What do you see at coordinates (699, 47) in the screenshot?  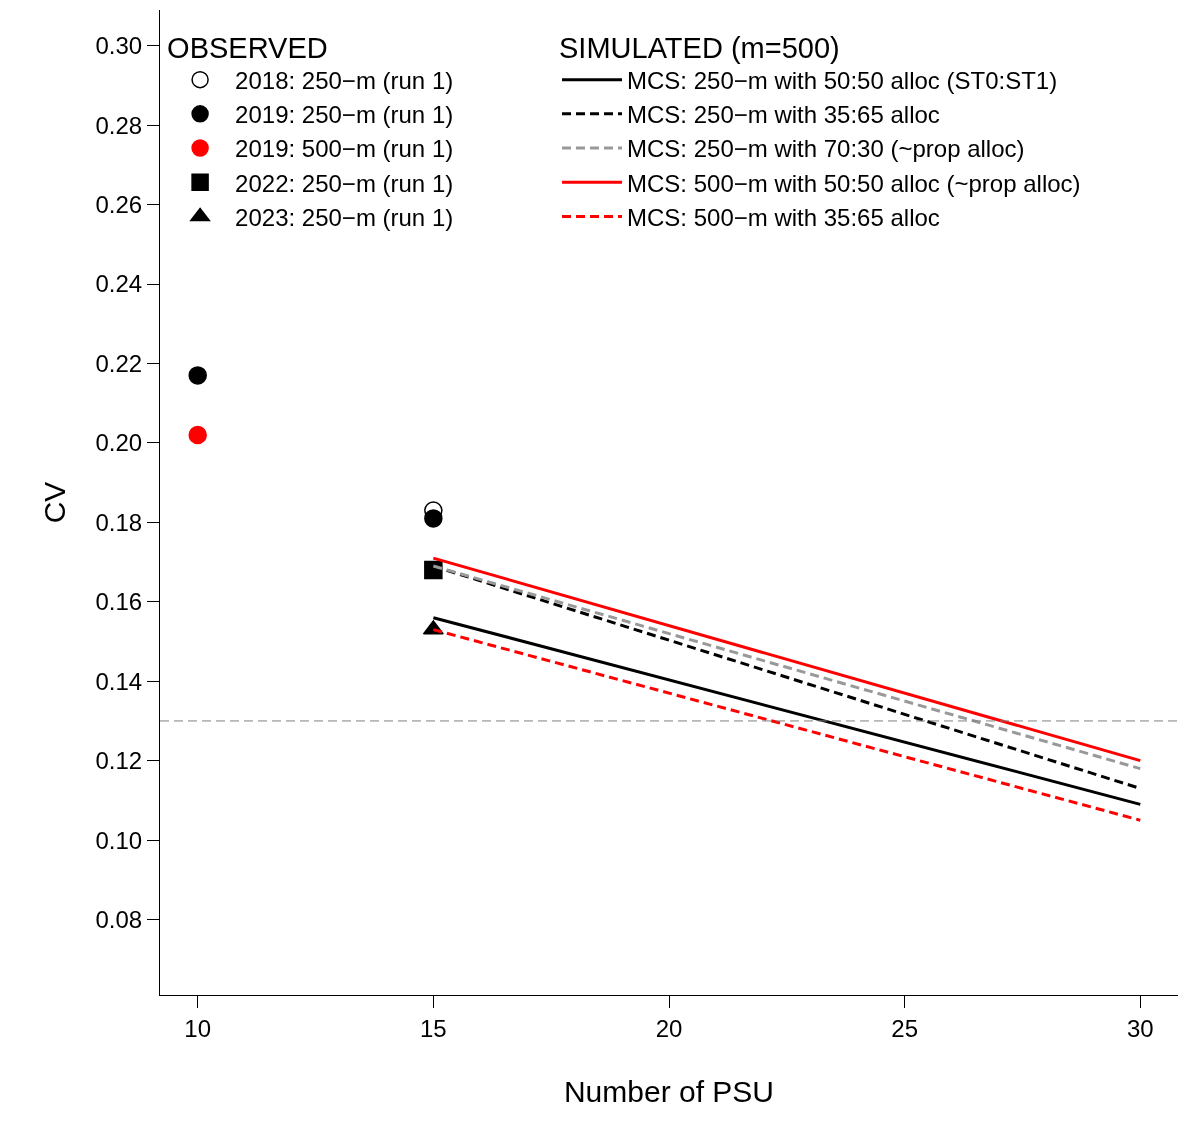 I see `text: SIMULATED (m=500)` at bounding box center [699, 47].